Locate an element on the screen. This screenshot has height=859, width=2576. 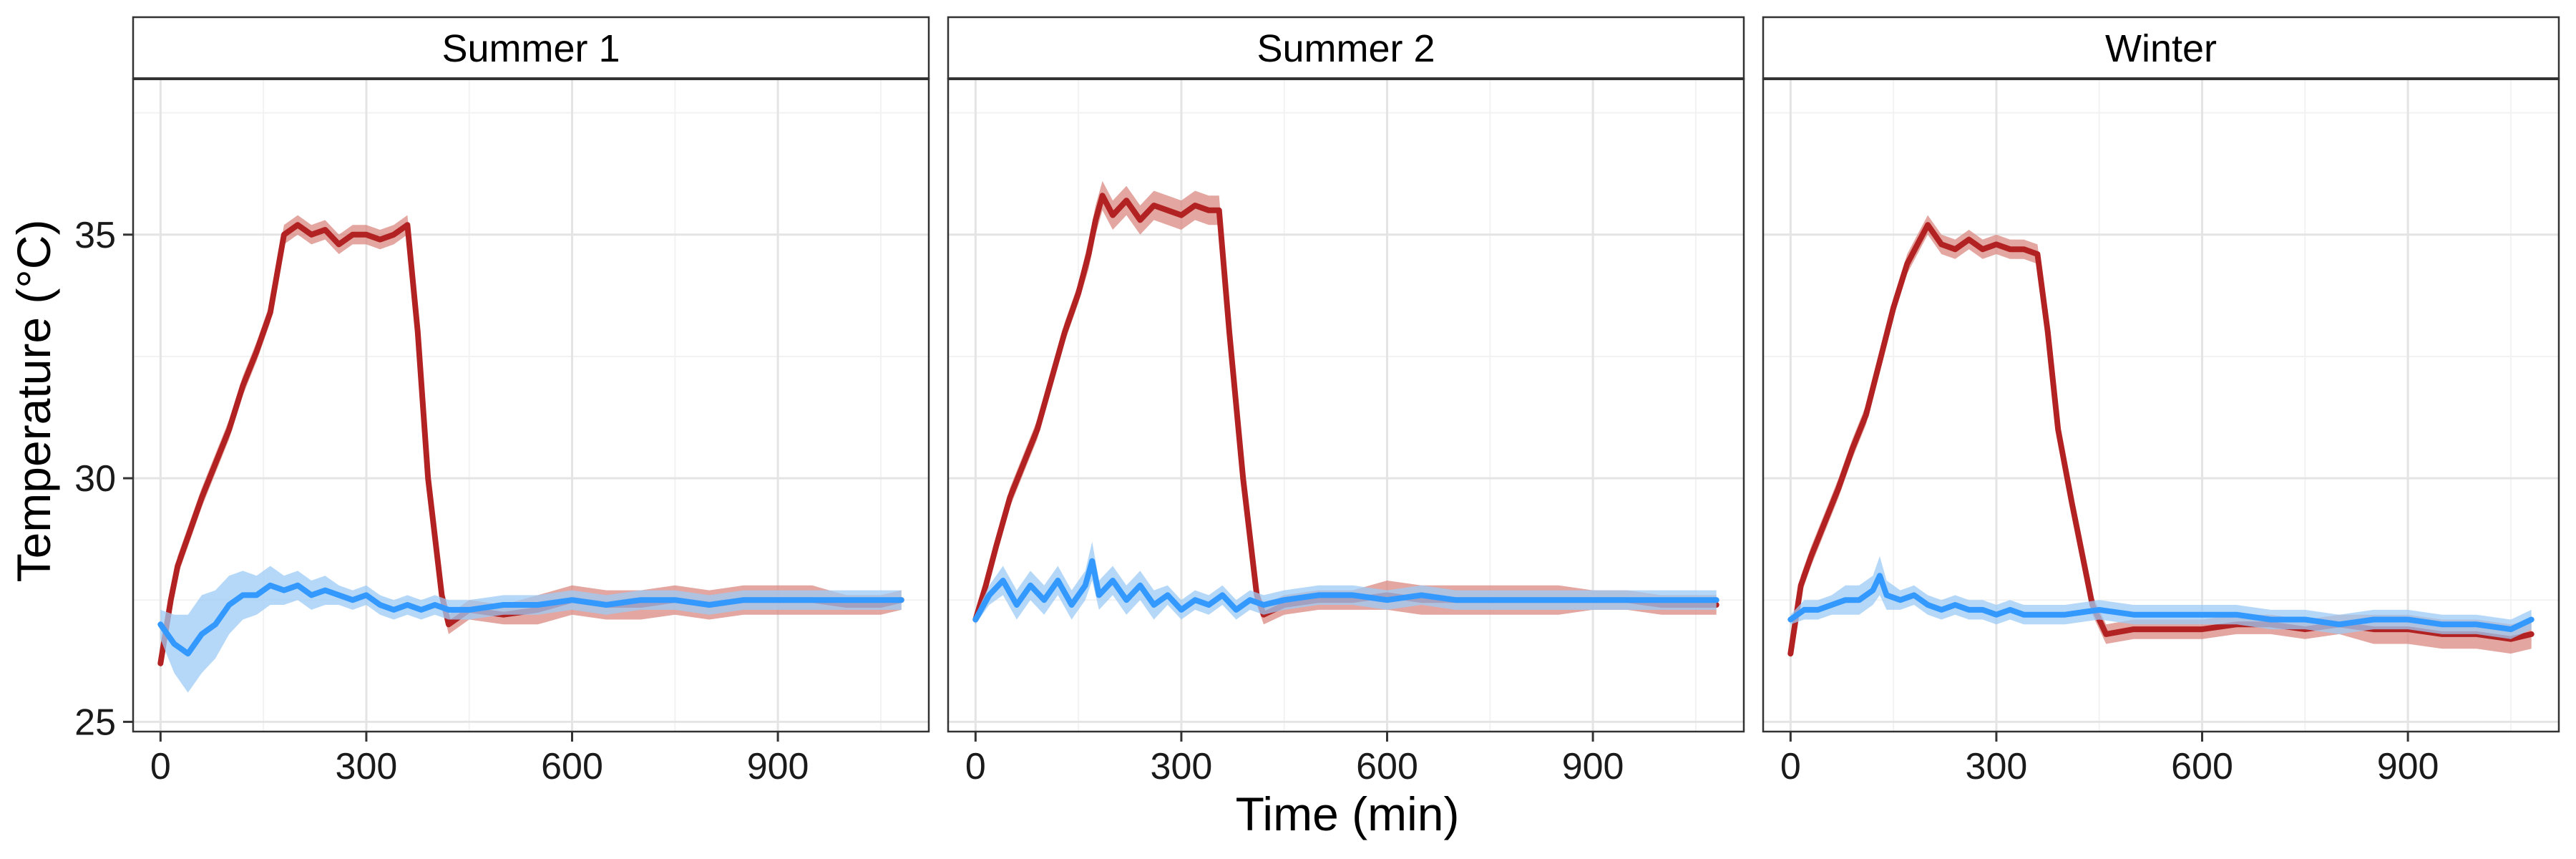
strip-title: Summer 2 is located at coordinates (1346, 48).